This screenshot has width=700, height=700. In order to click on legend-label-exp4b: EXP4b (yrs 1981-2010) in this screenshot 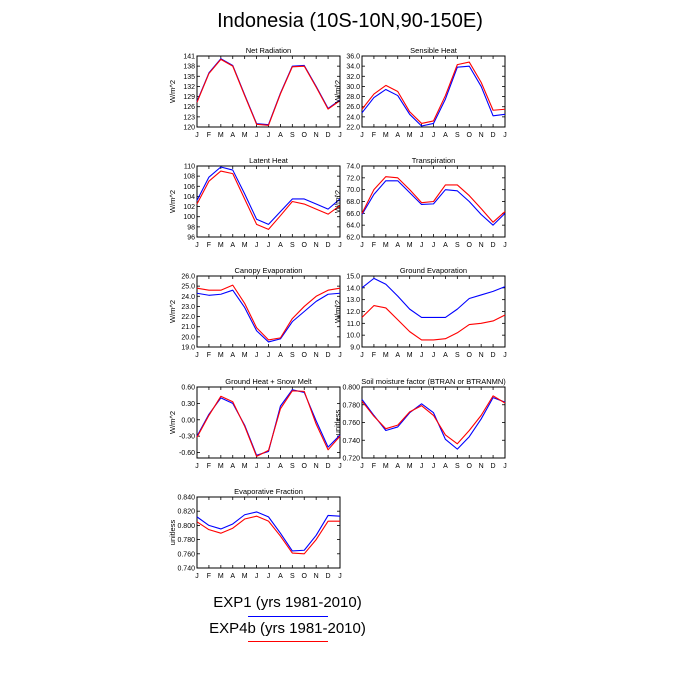, I will do `click(287, 628)`.